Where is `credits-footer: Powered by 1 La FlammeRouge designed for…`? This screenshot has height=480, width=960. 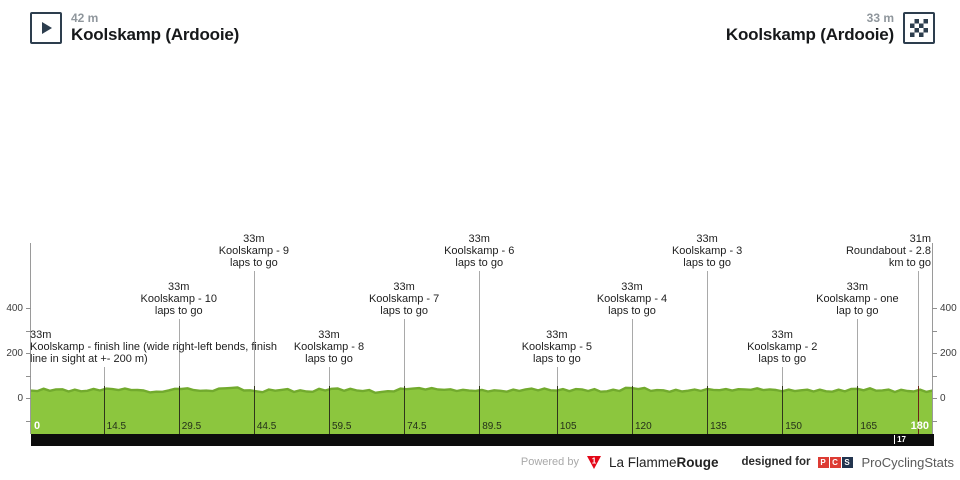
credits-footer: Powered by 1 La FlammeRouge designed for… is located at coordinates (737, 462).